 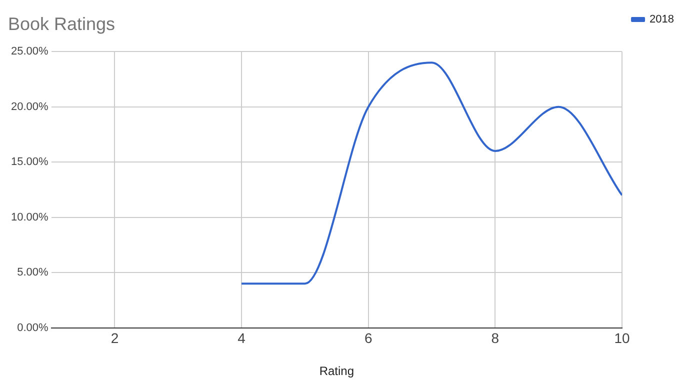 I want to click on y-tick-label: 25.00%, so click(x=29, y=52).